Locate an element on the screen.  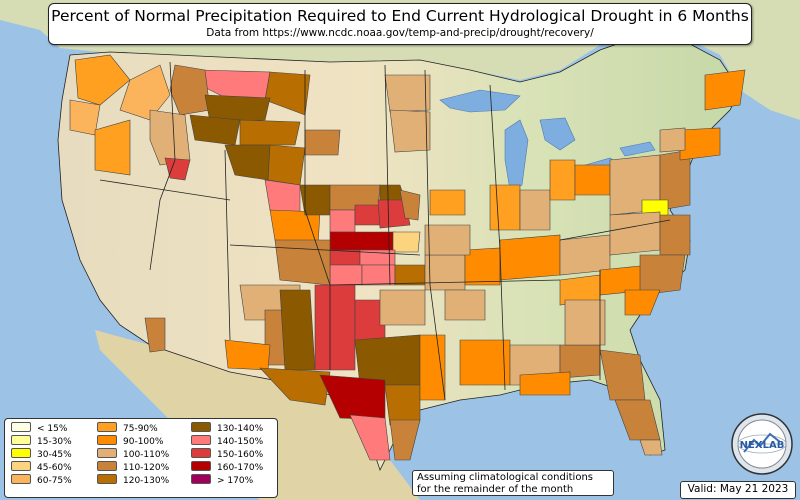
legend-label: 15-30% is located at coordinates (54, 442).